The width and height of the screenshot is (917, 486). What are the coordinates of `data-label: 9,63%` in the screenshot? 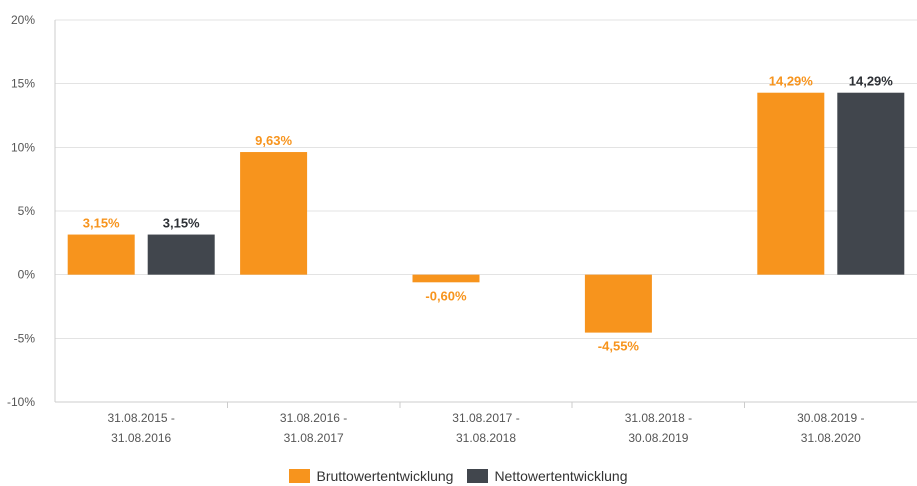 It's located at (273, 140).